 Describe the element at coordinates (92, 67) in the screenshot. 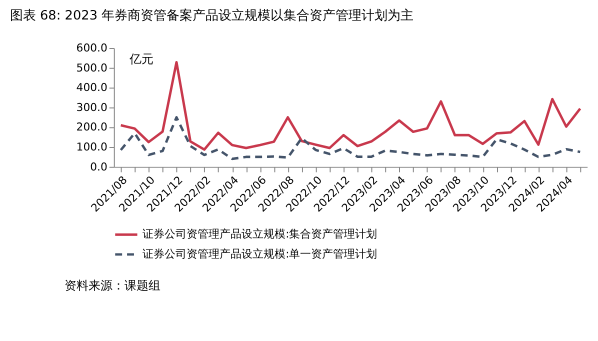

I see `y-tick-label: 500.0` at that location.